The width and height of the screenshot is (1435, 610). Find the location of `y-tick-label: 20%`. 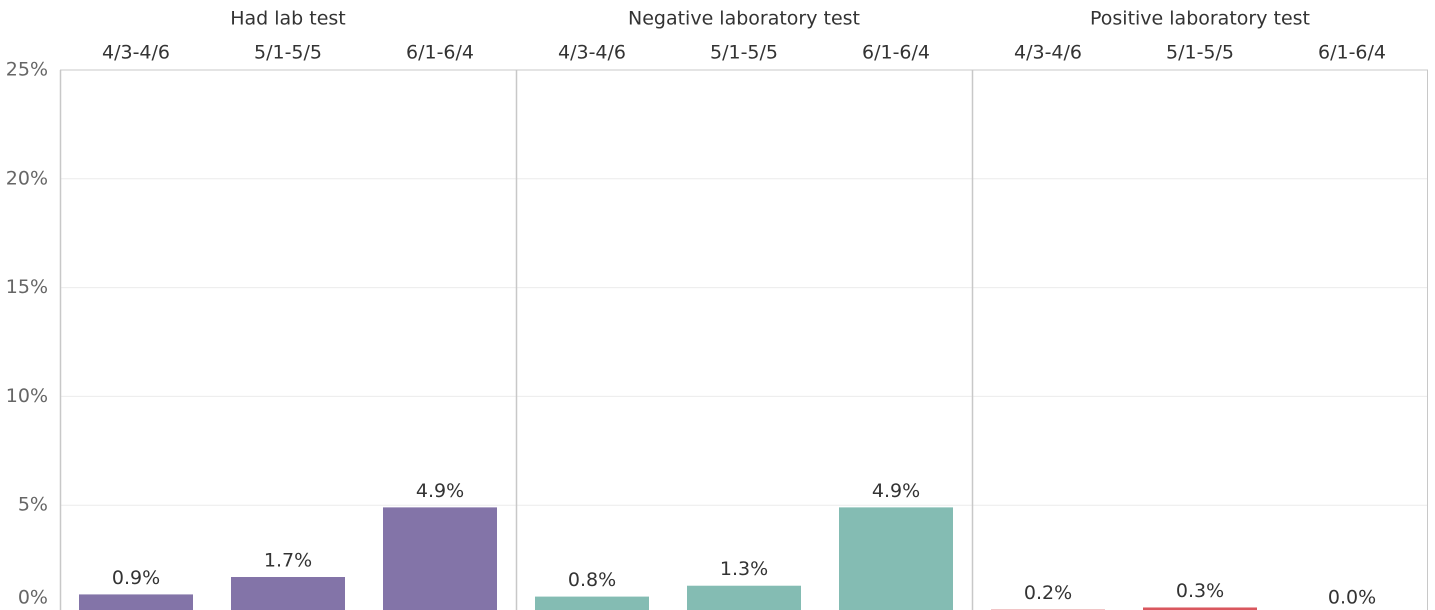

y-tick-label: 20% is located at coordinates (27, 178).